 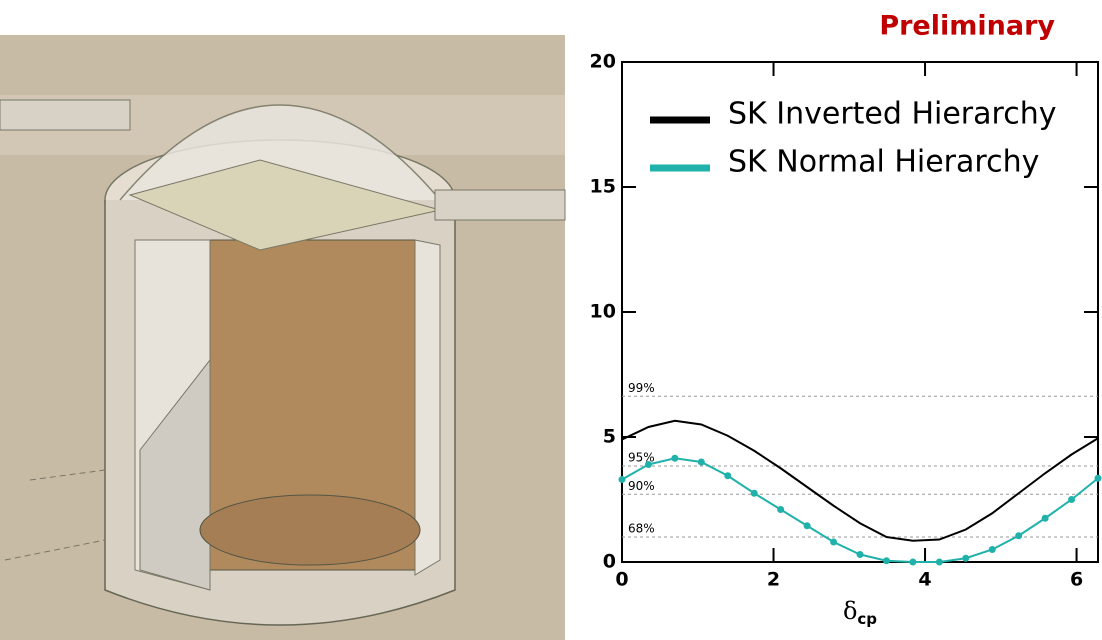 What do you see at coordinates (603, 187) in the screenshot?
I see `y-tick-label: 15` at bounding box center [603, 187].